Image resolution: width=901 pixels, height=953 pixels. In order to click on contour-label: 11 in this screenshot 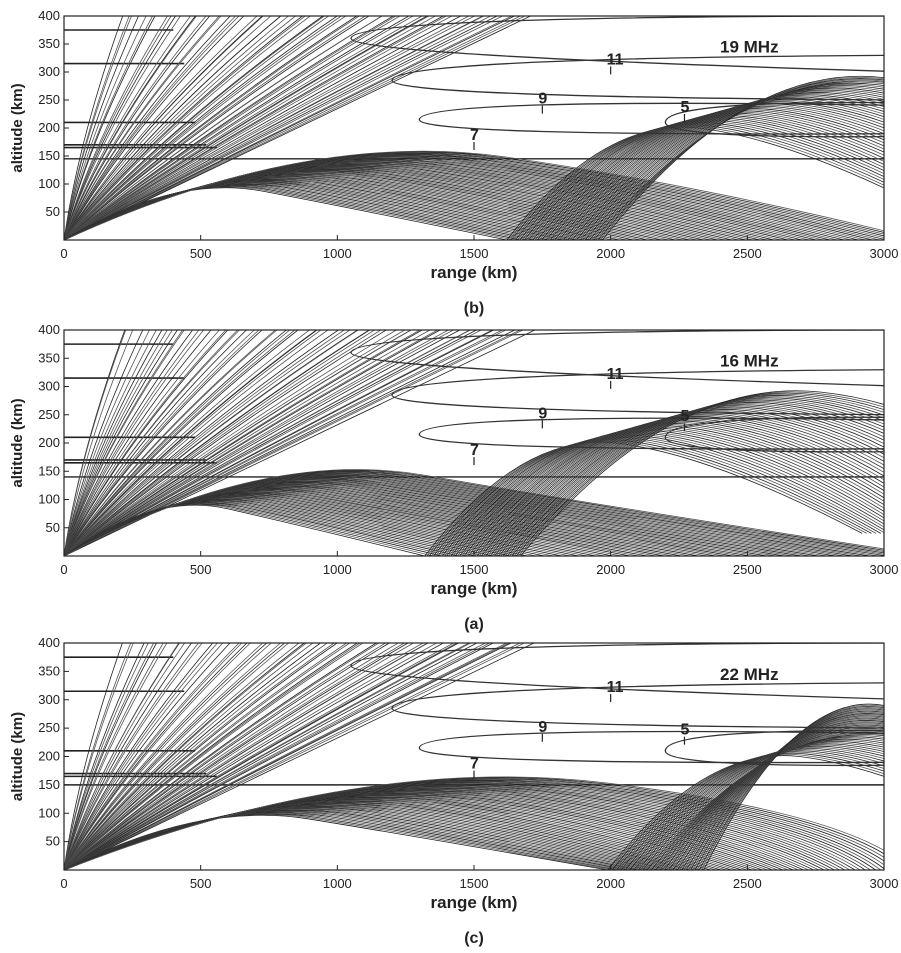, I will do `click(615, 59)`.